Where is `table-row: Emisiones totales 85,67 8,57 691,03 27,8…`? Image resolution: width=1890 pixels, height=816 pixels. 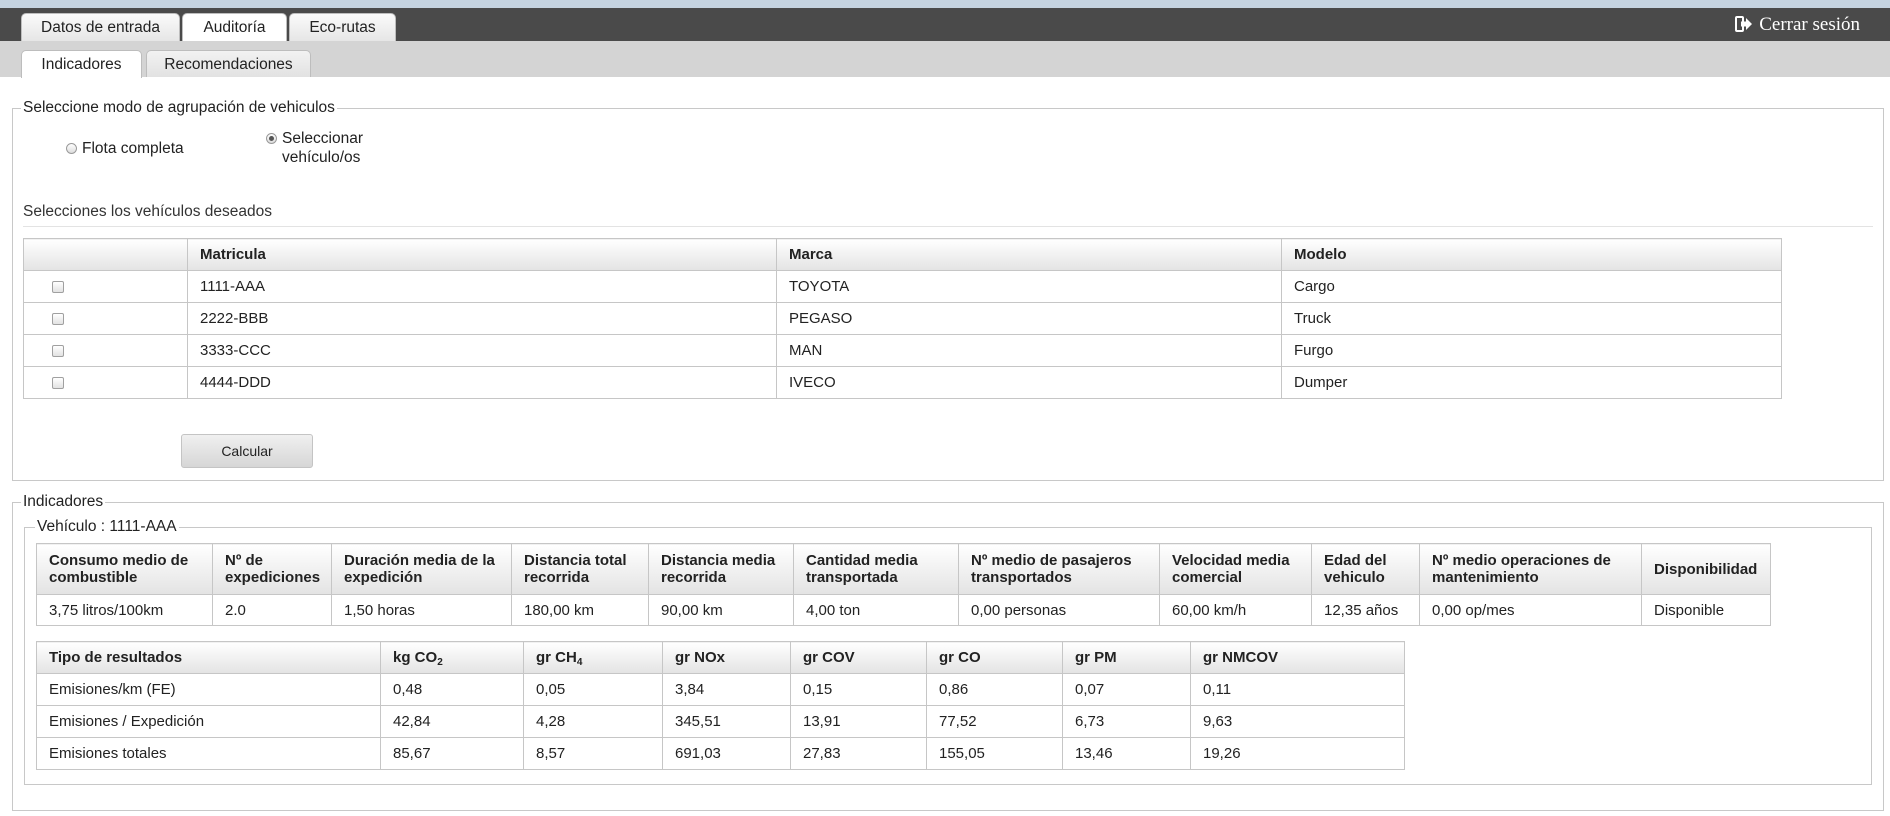 table-row: Emisiones totales 85,67 8,57 691,03 27,8… is located at coordinates (720, 753).